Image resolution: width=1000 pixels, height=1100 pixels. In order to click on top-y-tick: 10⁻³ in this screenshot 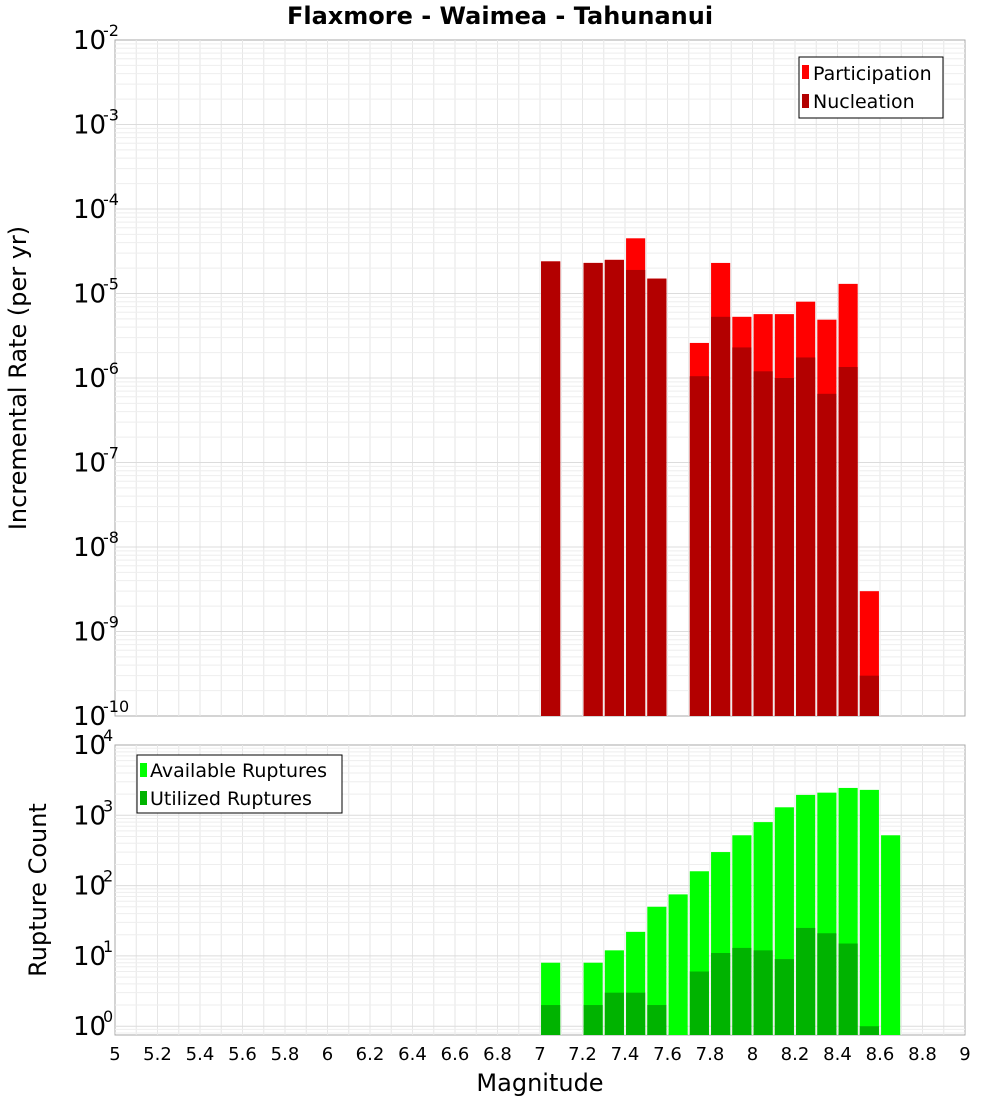, I will do `click(96, 123)`.